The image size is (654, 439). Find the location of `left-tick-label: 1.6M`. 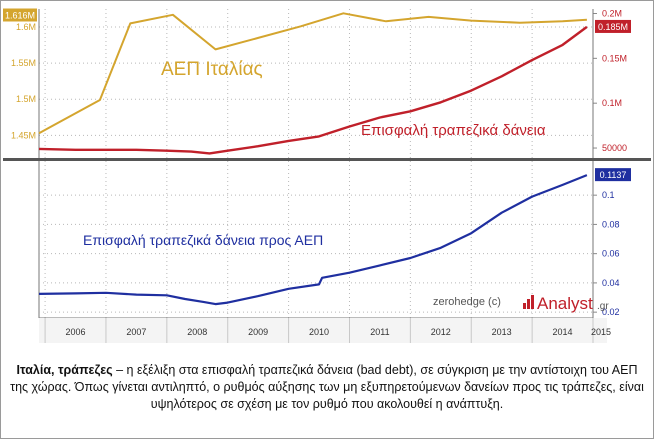

left-tick-label: 1.6M is located at coordinates (26, 27).